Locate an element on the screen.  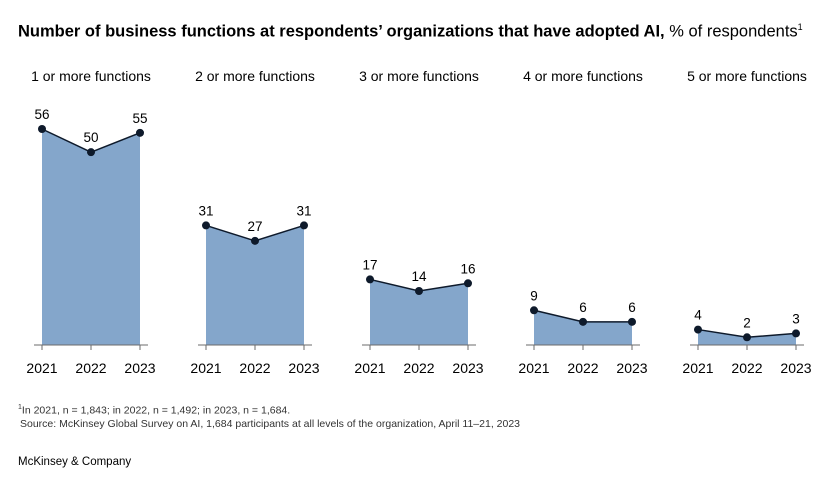
chart-title-footnote-marker: 1 is located at coordinates (800, 27).